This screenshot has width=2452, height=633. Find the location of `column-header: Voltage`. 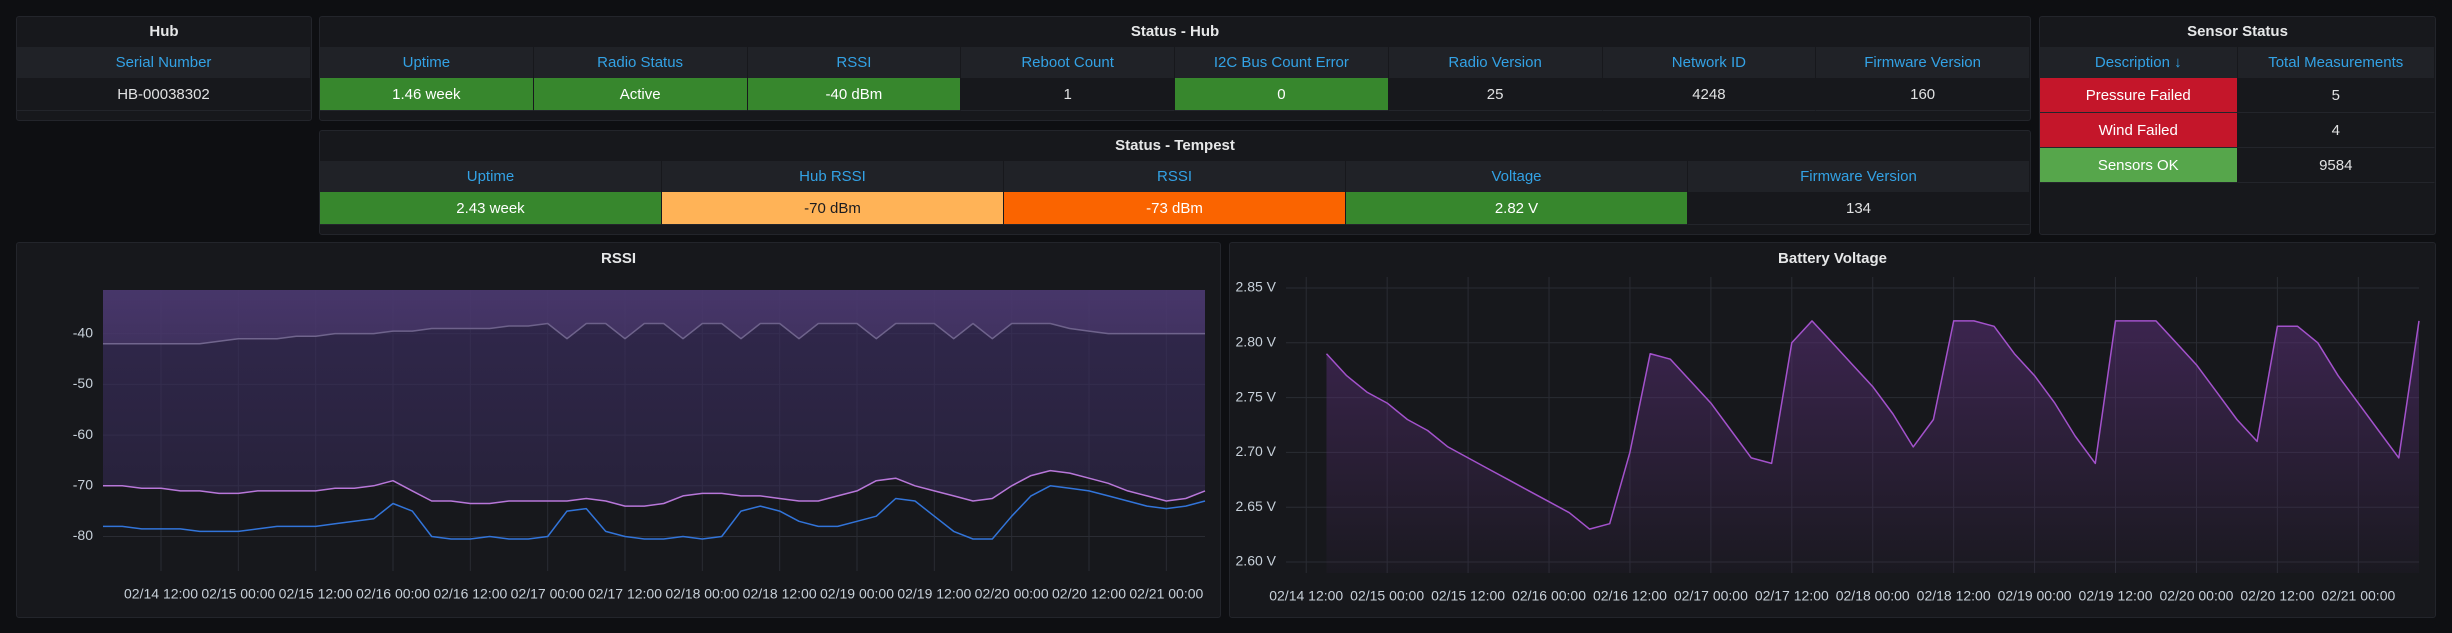

column-header: Voltage is located at coordinates (1517, 176).